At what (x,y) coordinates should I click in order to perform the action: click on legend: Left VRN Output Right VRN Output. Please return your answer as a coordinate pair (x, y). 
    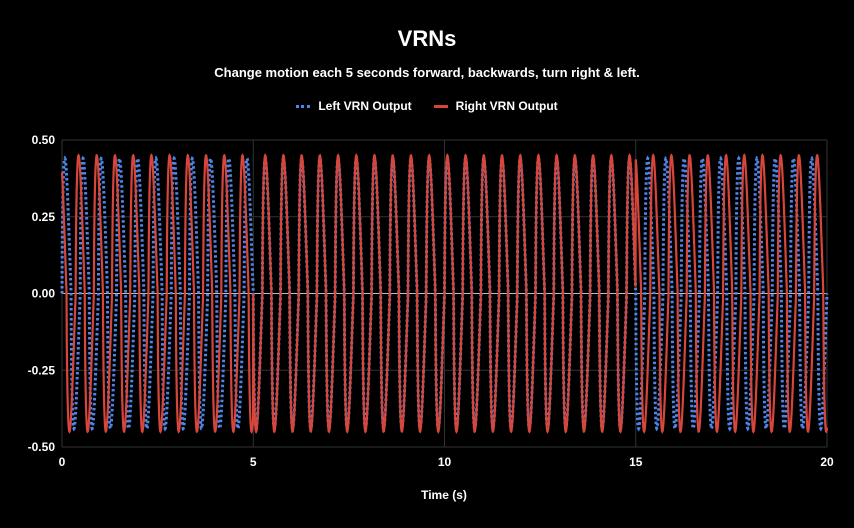
    Looking at the image, I should click on (427, 106).